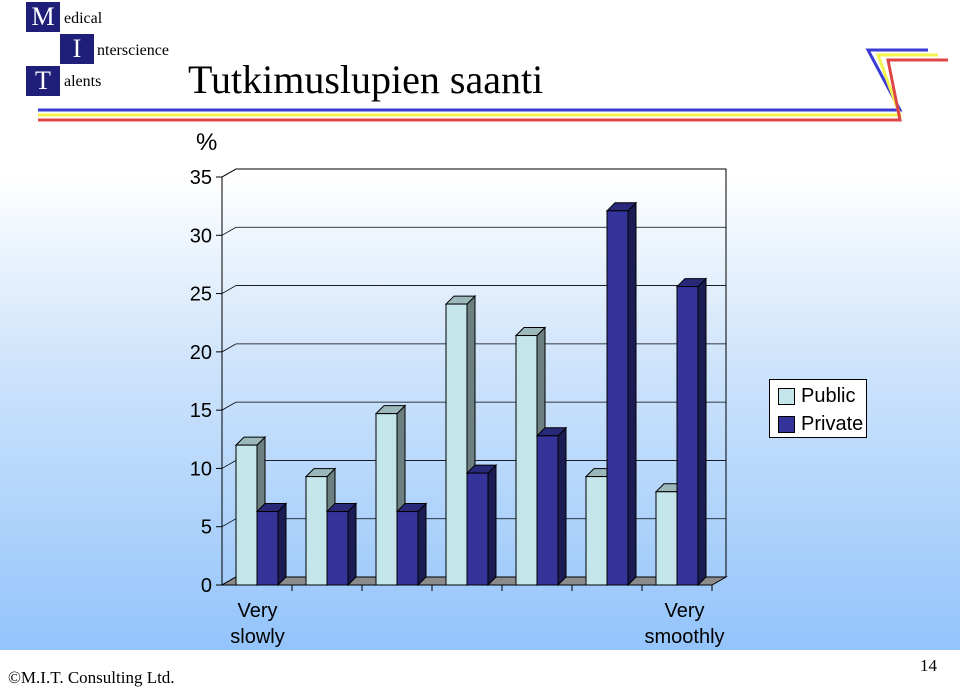 The width and height of the screenshot is (960, 689). Describe the element at coordinates (133, 50) in the screenshot. I see `logo-word-interscience: nterscience` at that location.